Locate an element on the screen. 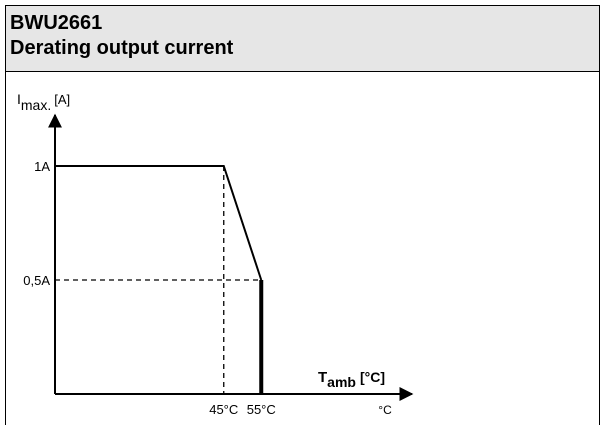 The height and width of the screenshot is (425, 610). x-tick-label-0: 45°C is located at coordinates (223, 409).